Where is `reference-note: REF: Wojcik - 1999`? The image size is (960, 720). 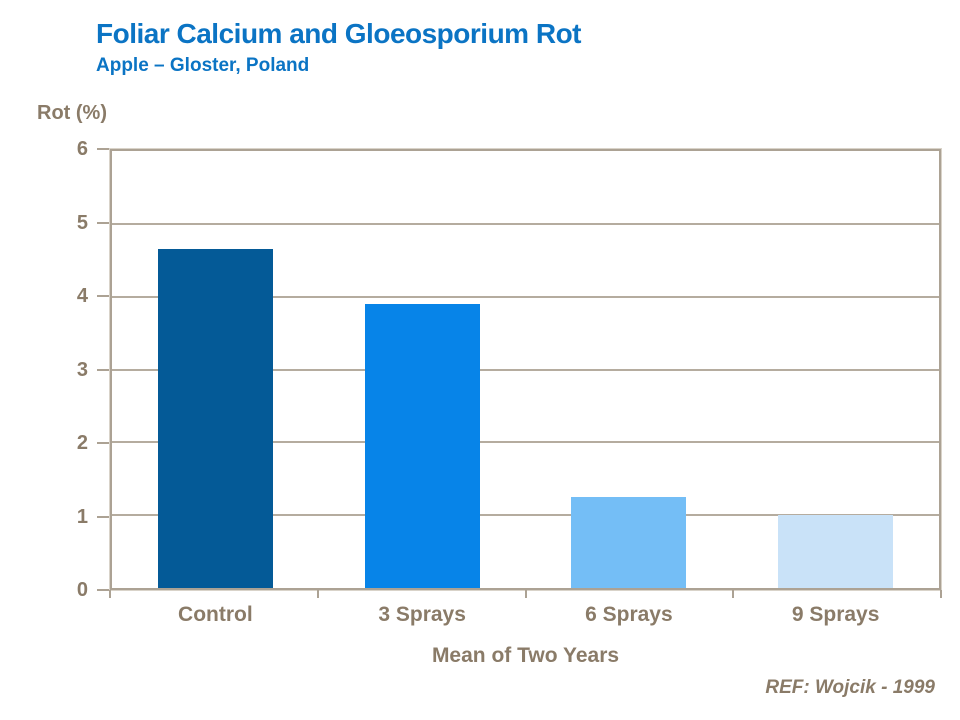 reference-note: REF: Wojcik - 1999 is located at coordinates (850, 687).